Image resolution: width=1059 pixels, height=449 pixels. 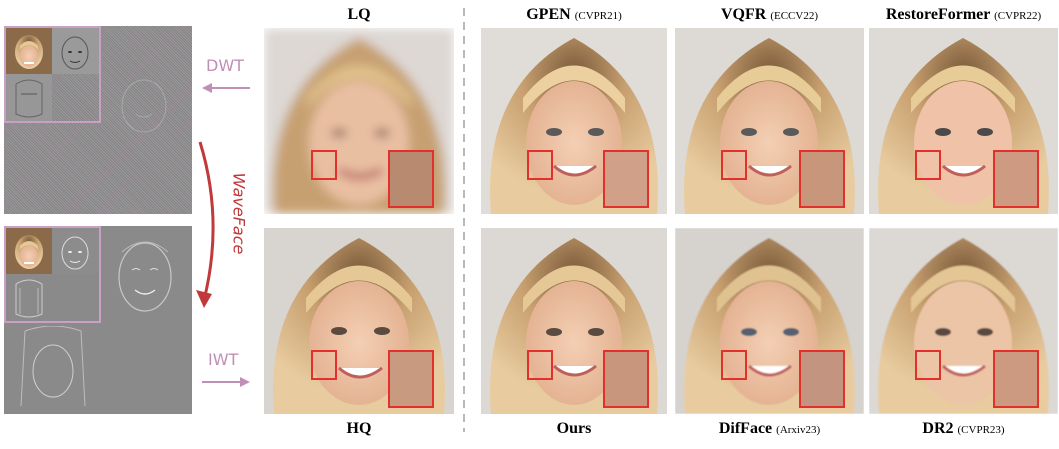 What do you see at coordinates (574, 14) in the screenshot?
I see `label-gpen: GPEN (CVPR21)` at bounding box center [574, 14].